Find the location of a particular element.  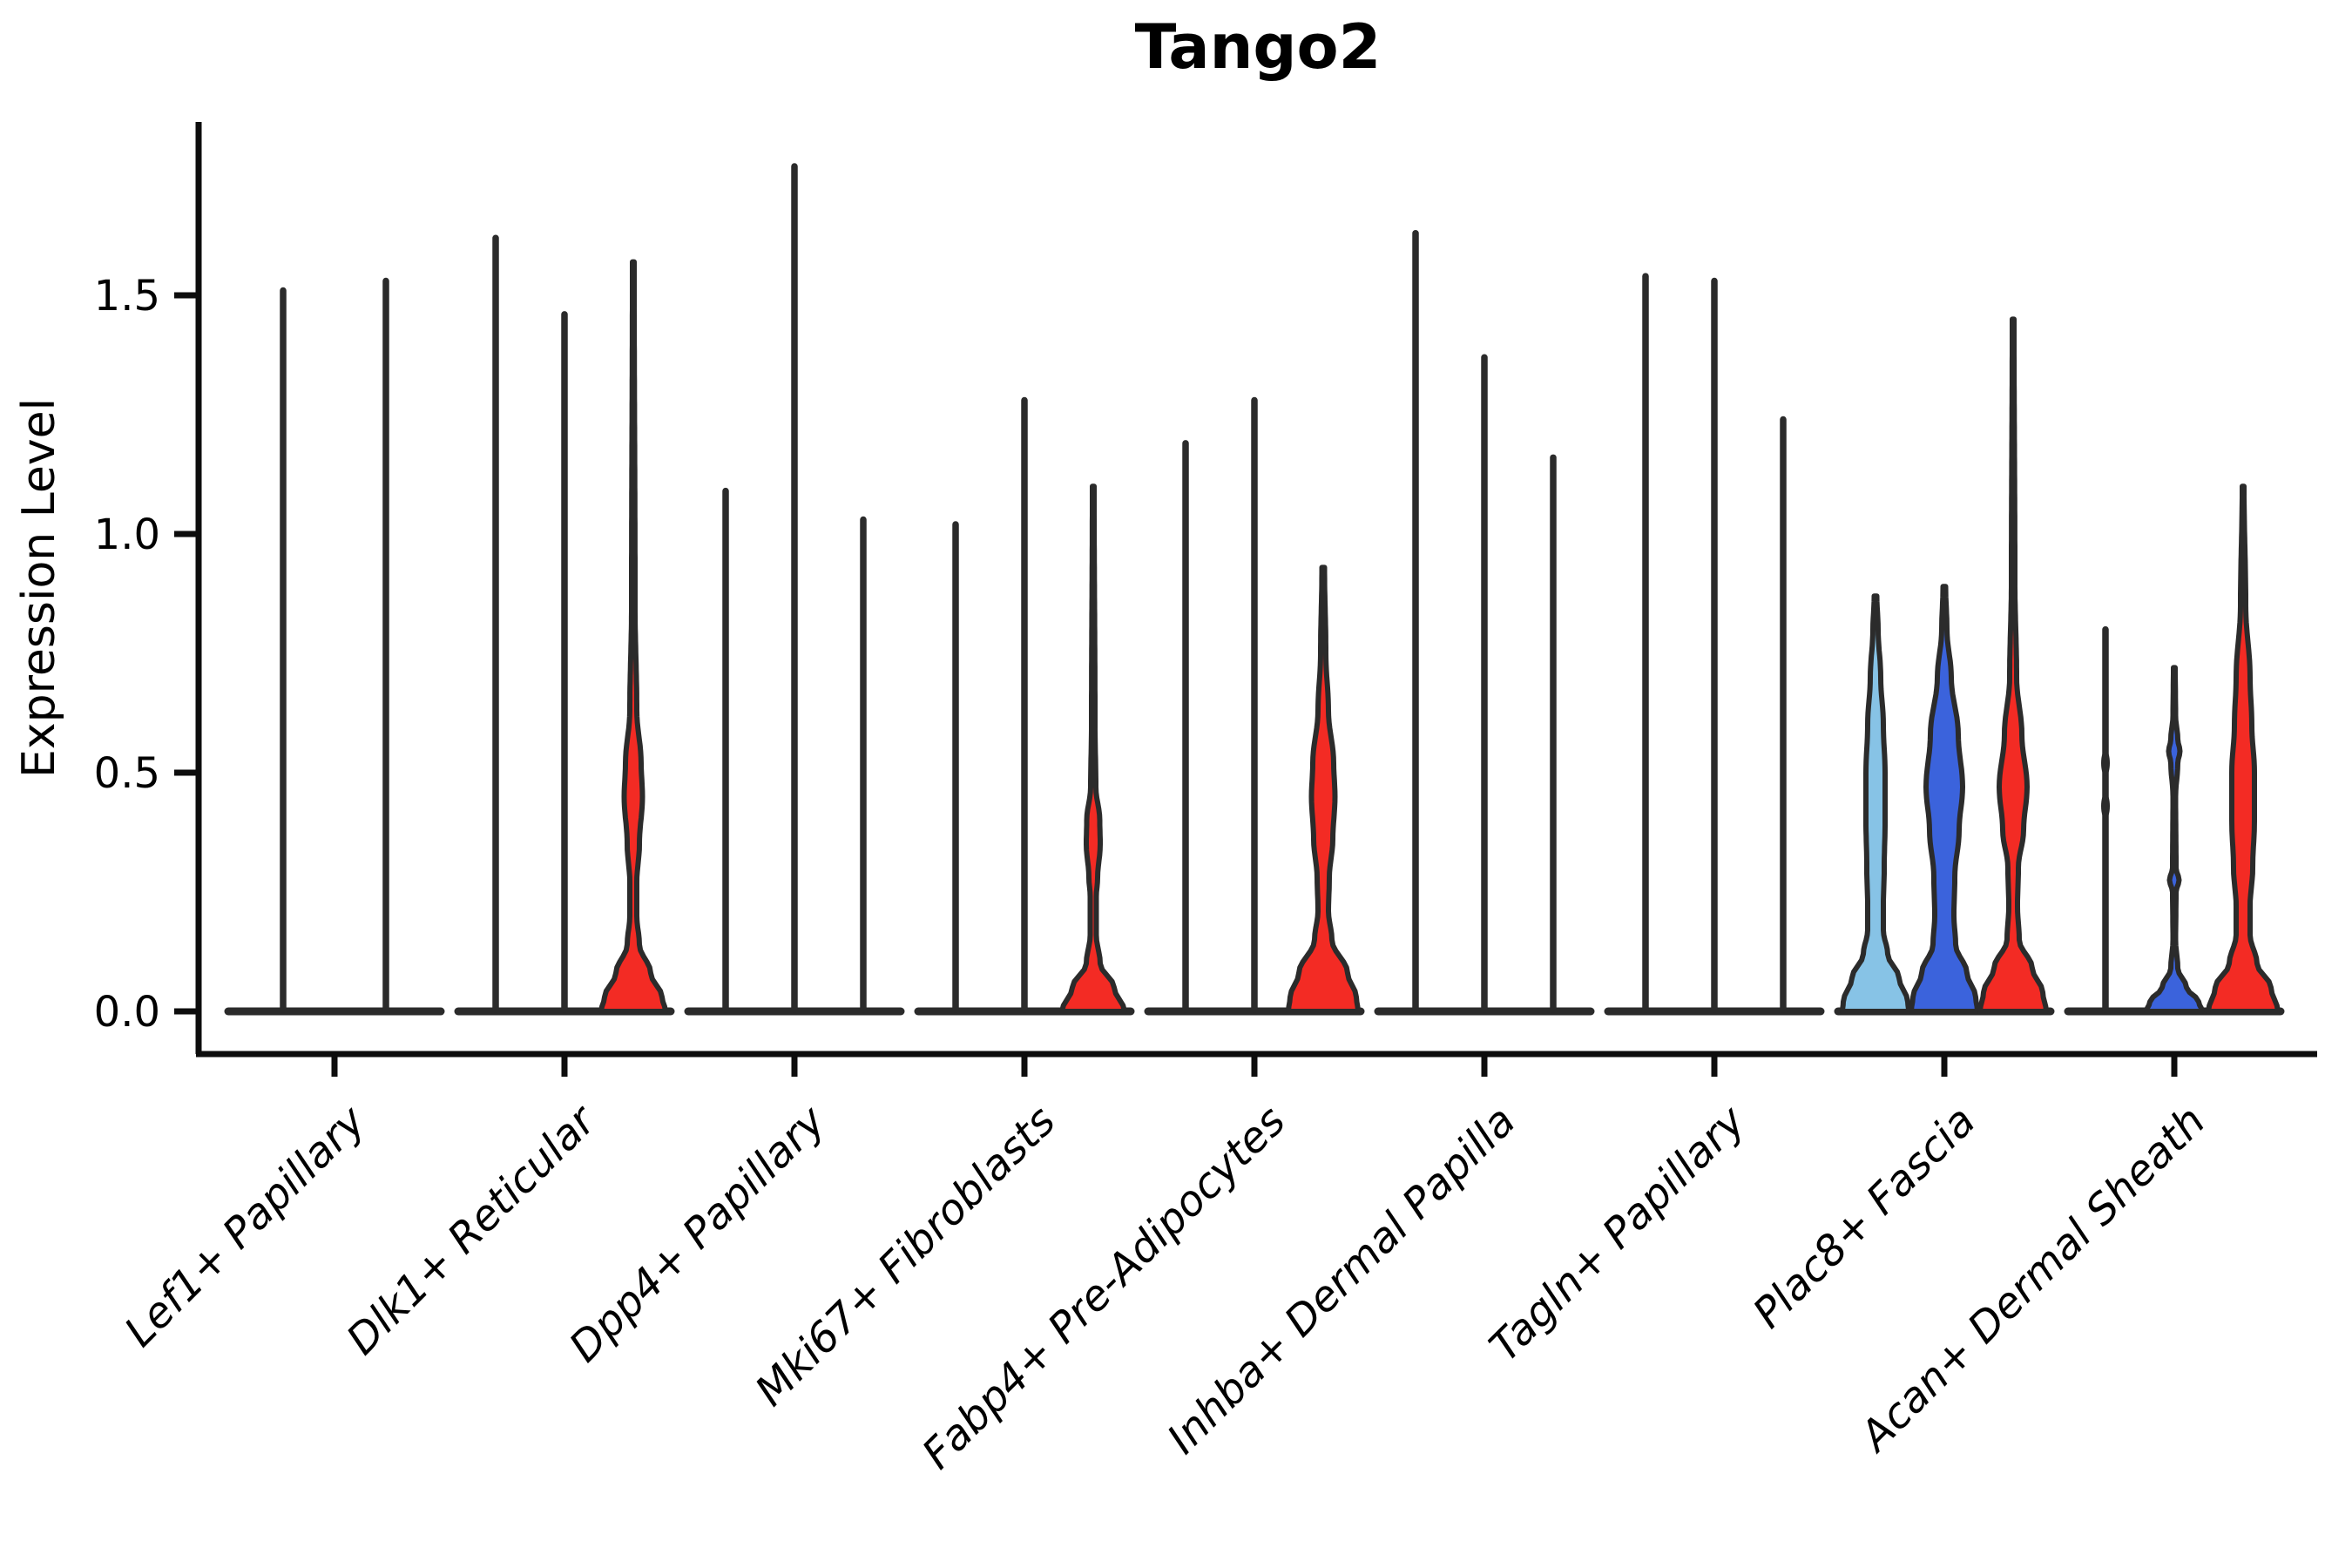

chart-title: Tango2 is located at coordinates (1258, 47).